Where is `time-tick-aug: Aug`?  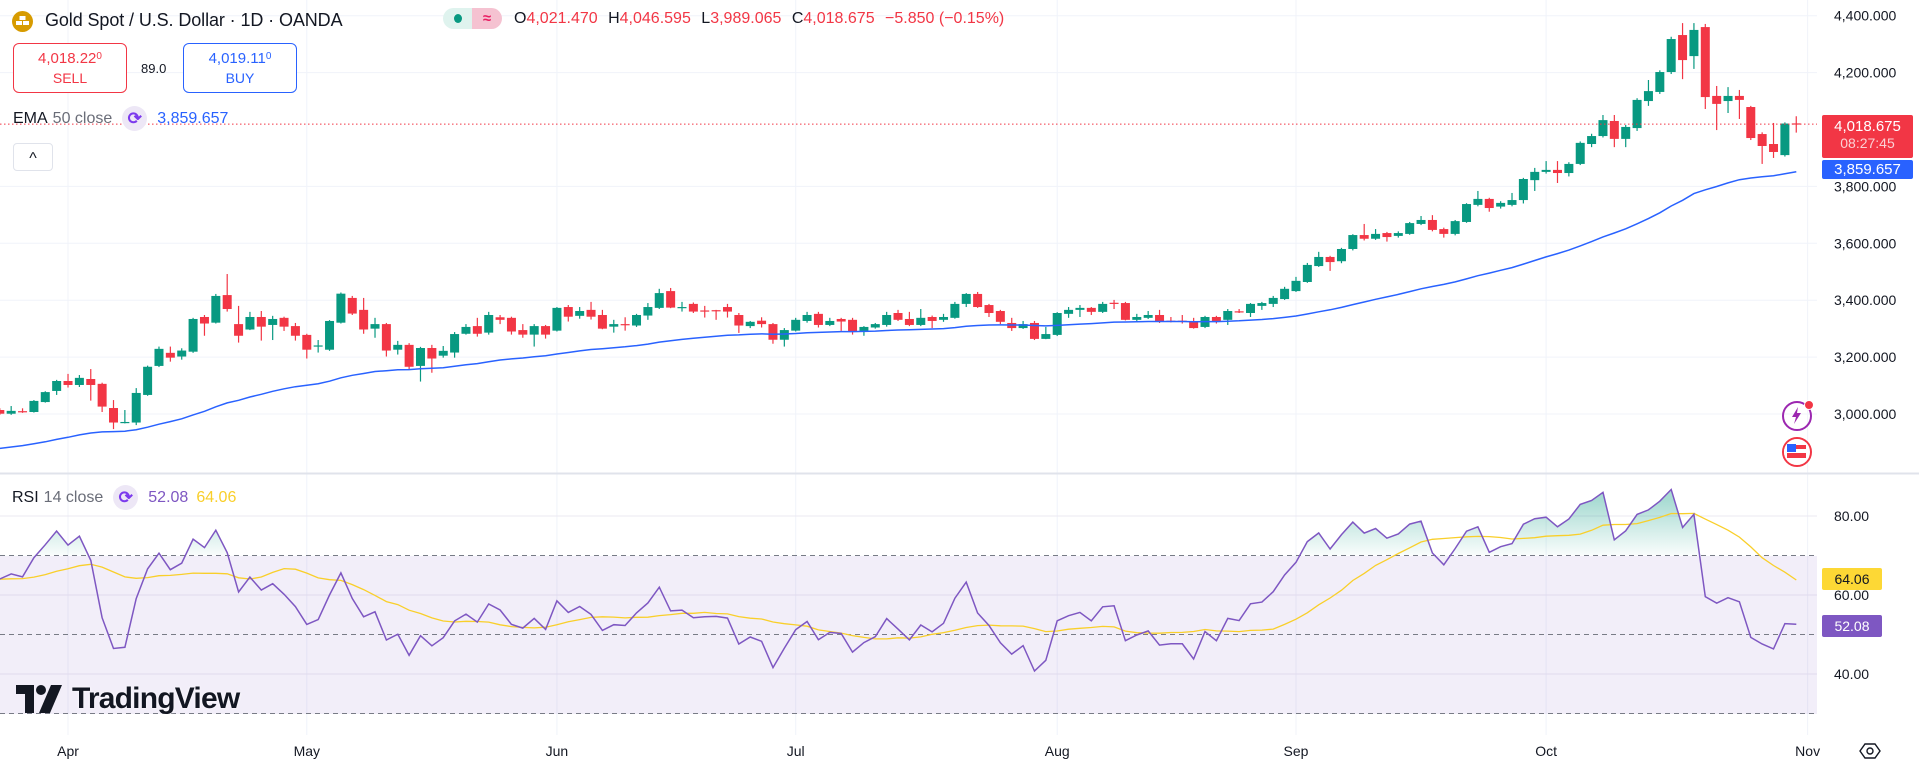
time-tick-aug: Aug is located at coordinates (1057, 751).